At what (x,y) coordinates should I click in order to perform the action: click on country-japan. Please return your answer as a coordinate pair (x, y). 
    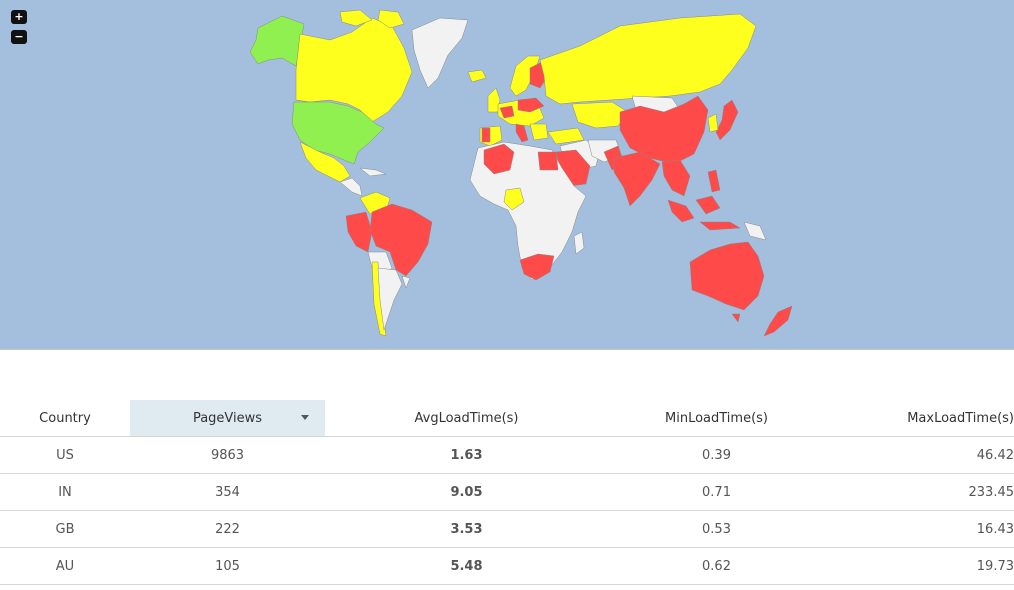
    Looking at the image, I should click on (727, 120).